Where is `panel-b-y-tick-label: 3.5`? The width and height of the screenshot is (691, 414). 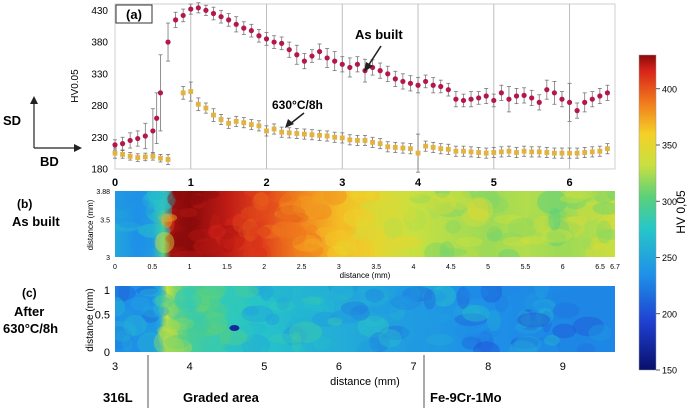
panel-b-y-tick-label: 3.5 is located at coordinates (105, 221).